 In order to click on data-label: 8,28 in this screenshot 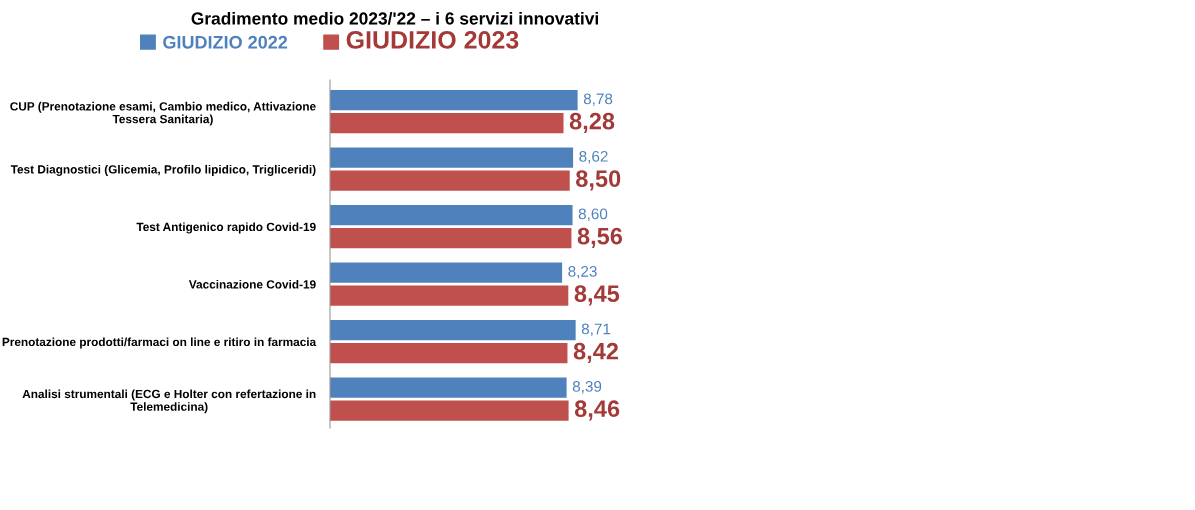, I will do `click(592, 122)`.